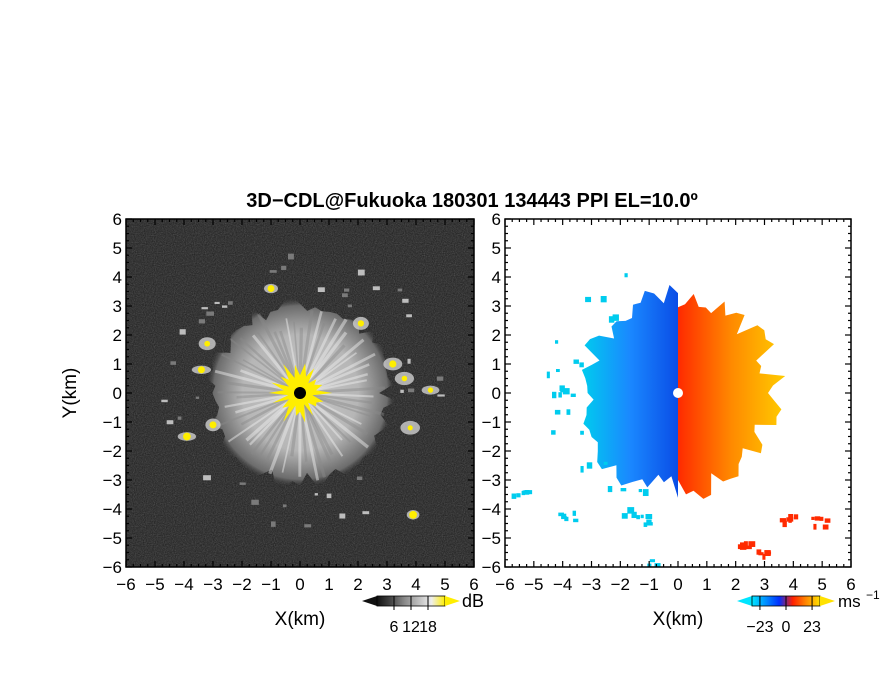 The image size is (880, 680). I want to click on velocity-echo-region, so click(683, 392).